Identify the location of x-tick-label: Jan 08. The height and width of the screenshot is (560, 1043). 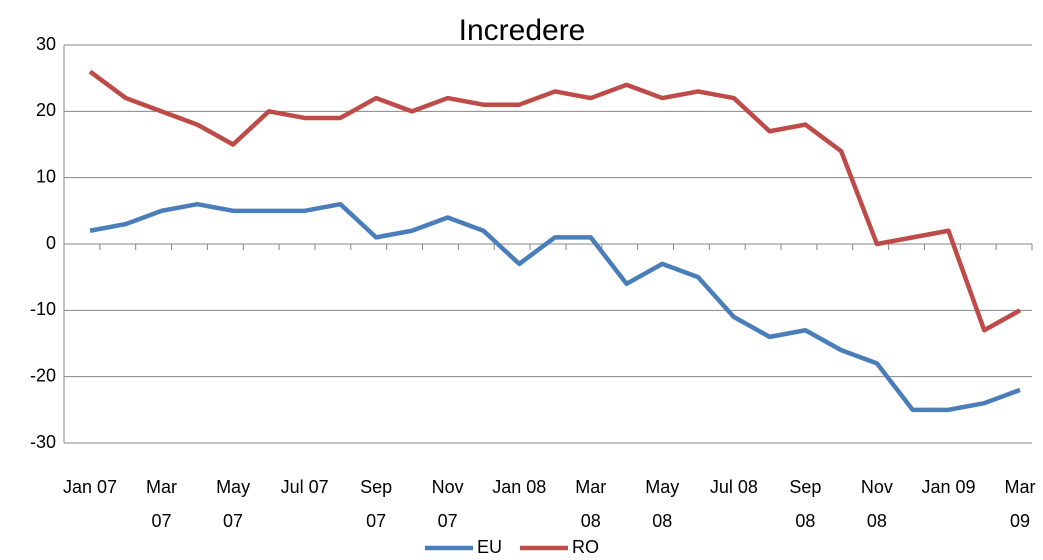
(519, 487).